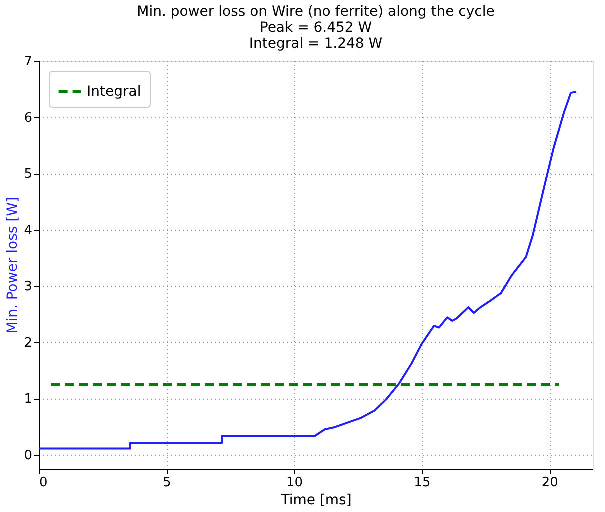 This screenshot has width=605, height=512. What do you see at coordinates (28, 400) in the screenshot?
I see `y-tick-label: 1` at bounding box center [28, 400].